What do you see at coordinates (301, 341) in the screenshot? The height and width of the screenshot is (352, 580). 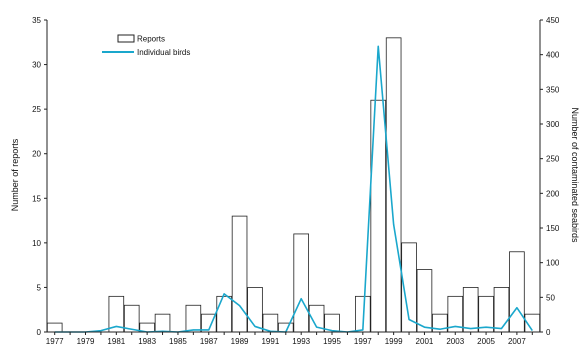 I see `x-tick-label: 1993` at bounding box center [301, 341].